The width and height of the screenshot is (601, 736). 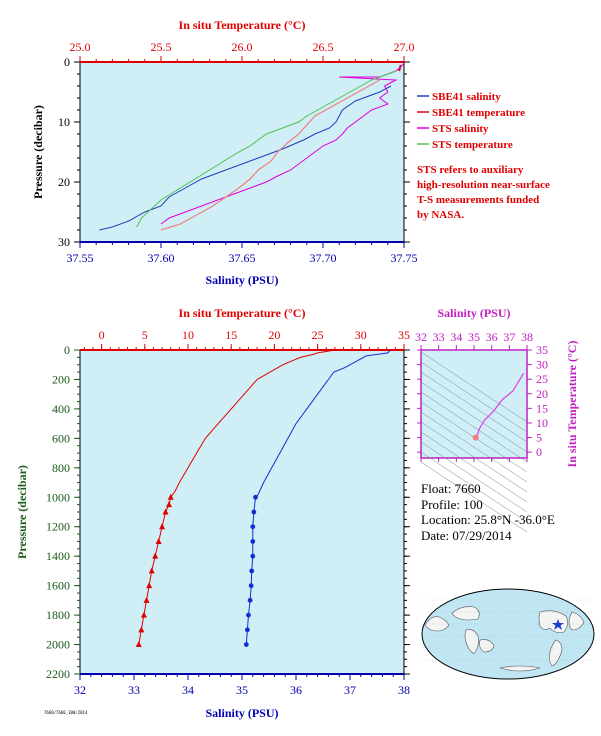 I want to click on main-chart-bottom-tick-label: 35, so click(x=242, y=690).